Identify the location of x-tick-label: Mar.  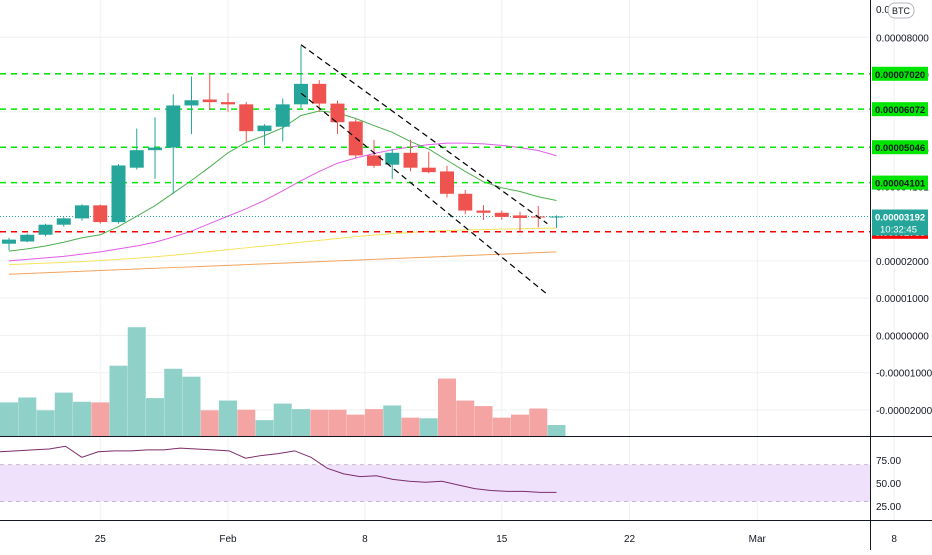
(758, 539).